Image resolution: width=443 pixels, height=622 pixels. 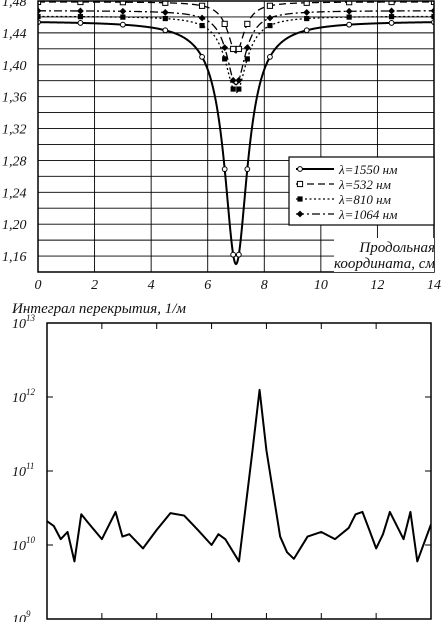 I want to click on legend: λ=1550 нмλ=532 нмλ=810 нмλ=1064 нм, so click(x=361, y=191).